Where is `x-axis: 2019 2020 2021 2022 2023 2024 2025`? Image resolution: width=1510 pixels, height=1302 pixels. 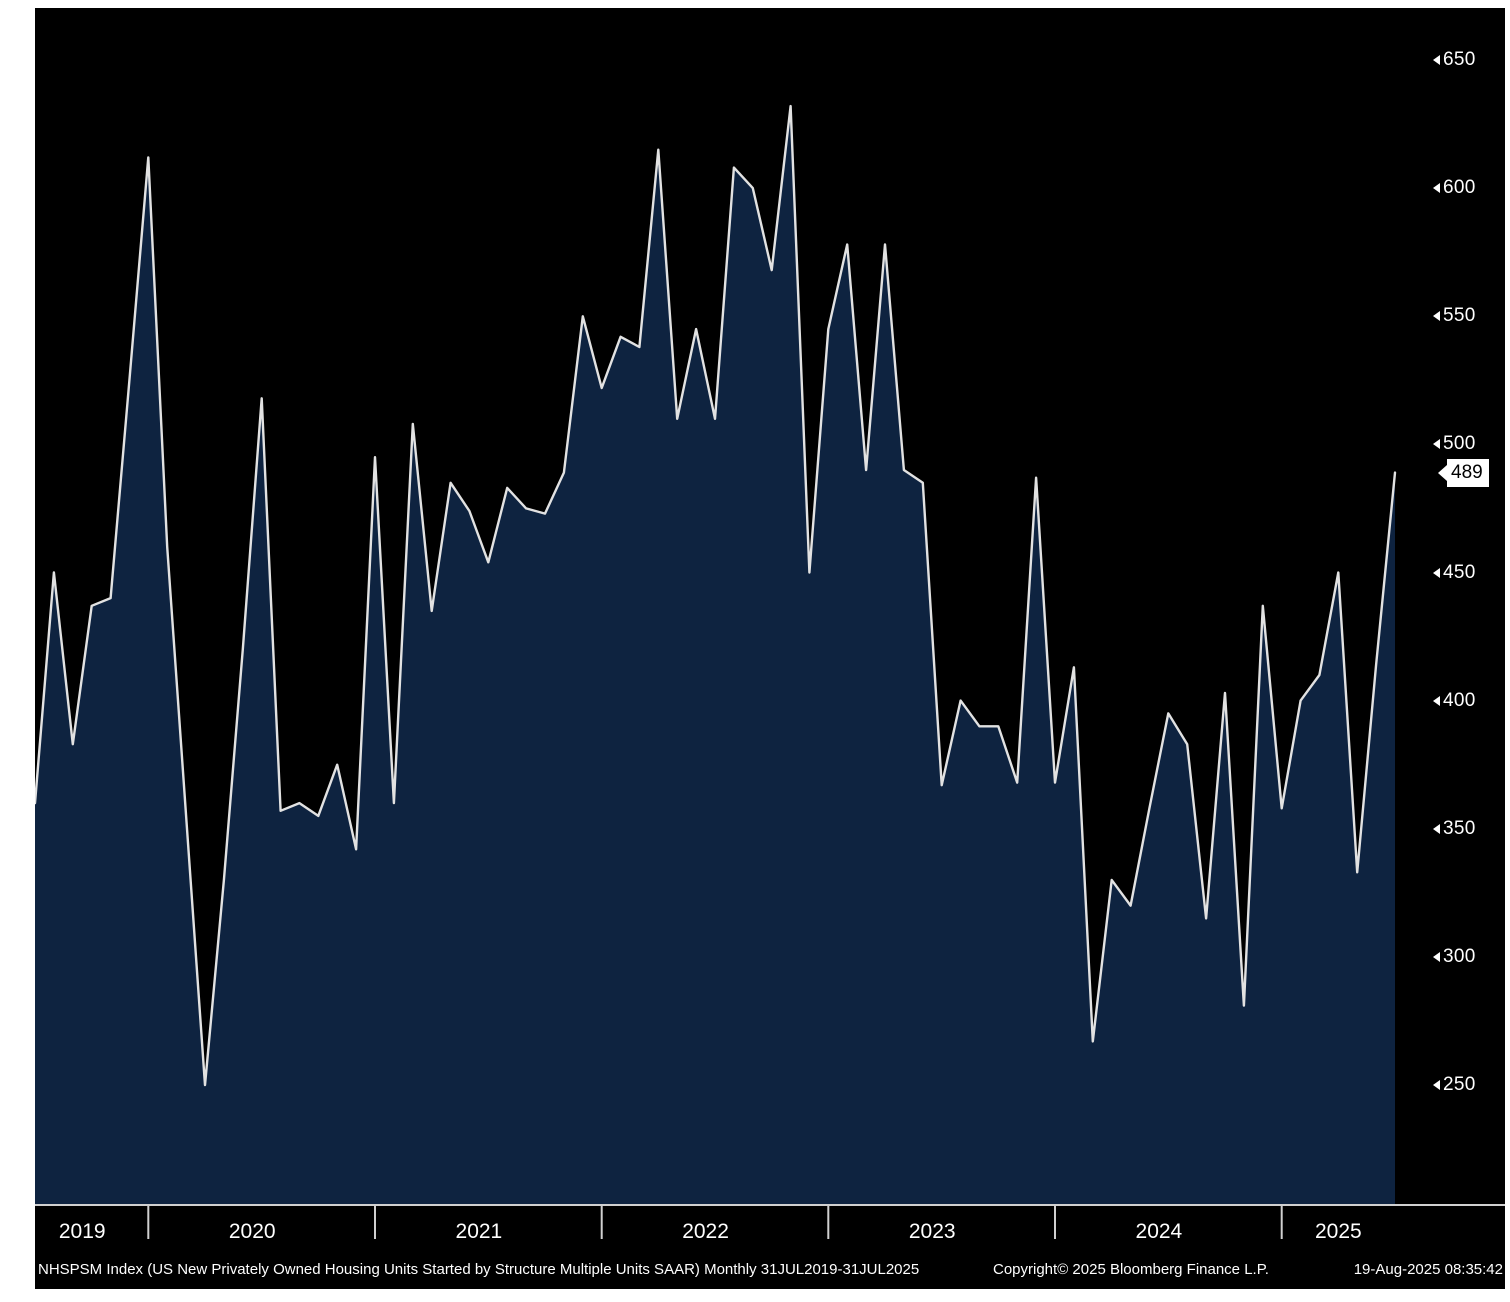
x-axis: 2019 2020 2021 2022 2023 2024 2025 is located at coordinates (770, 1235).